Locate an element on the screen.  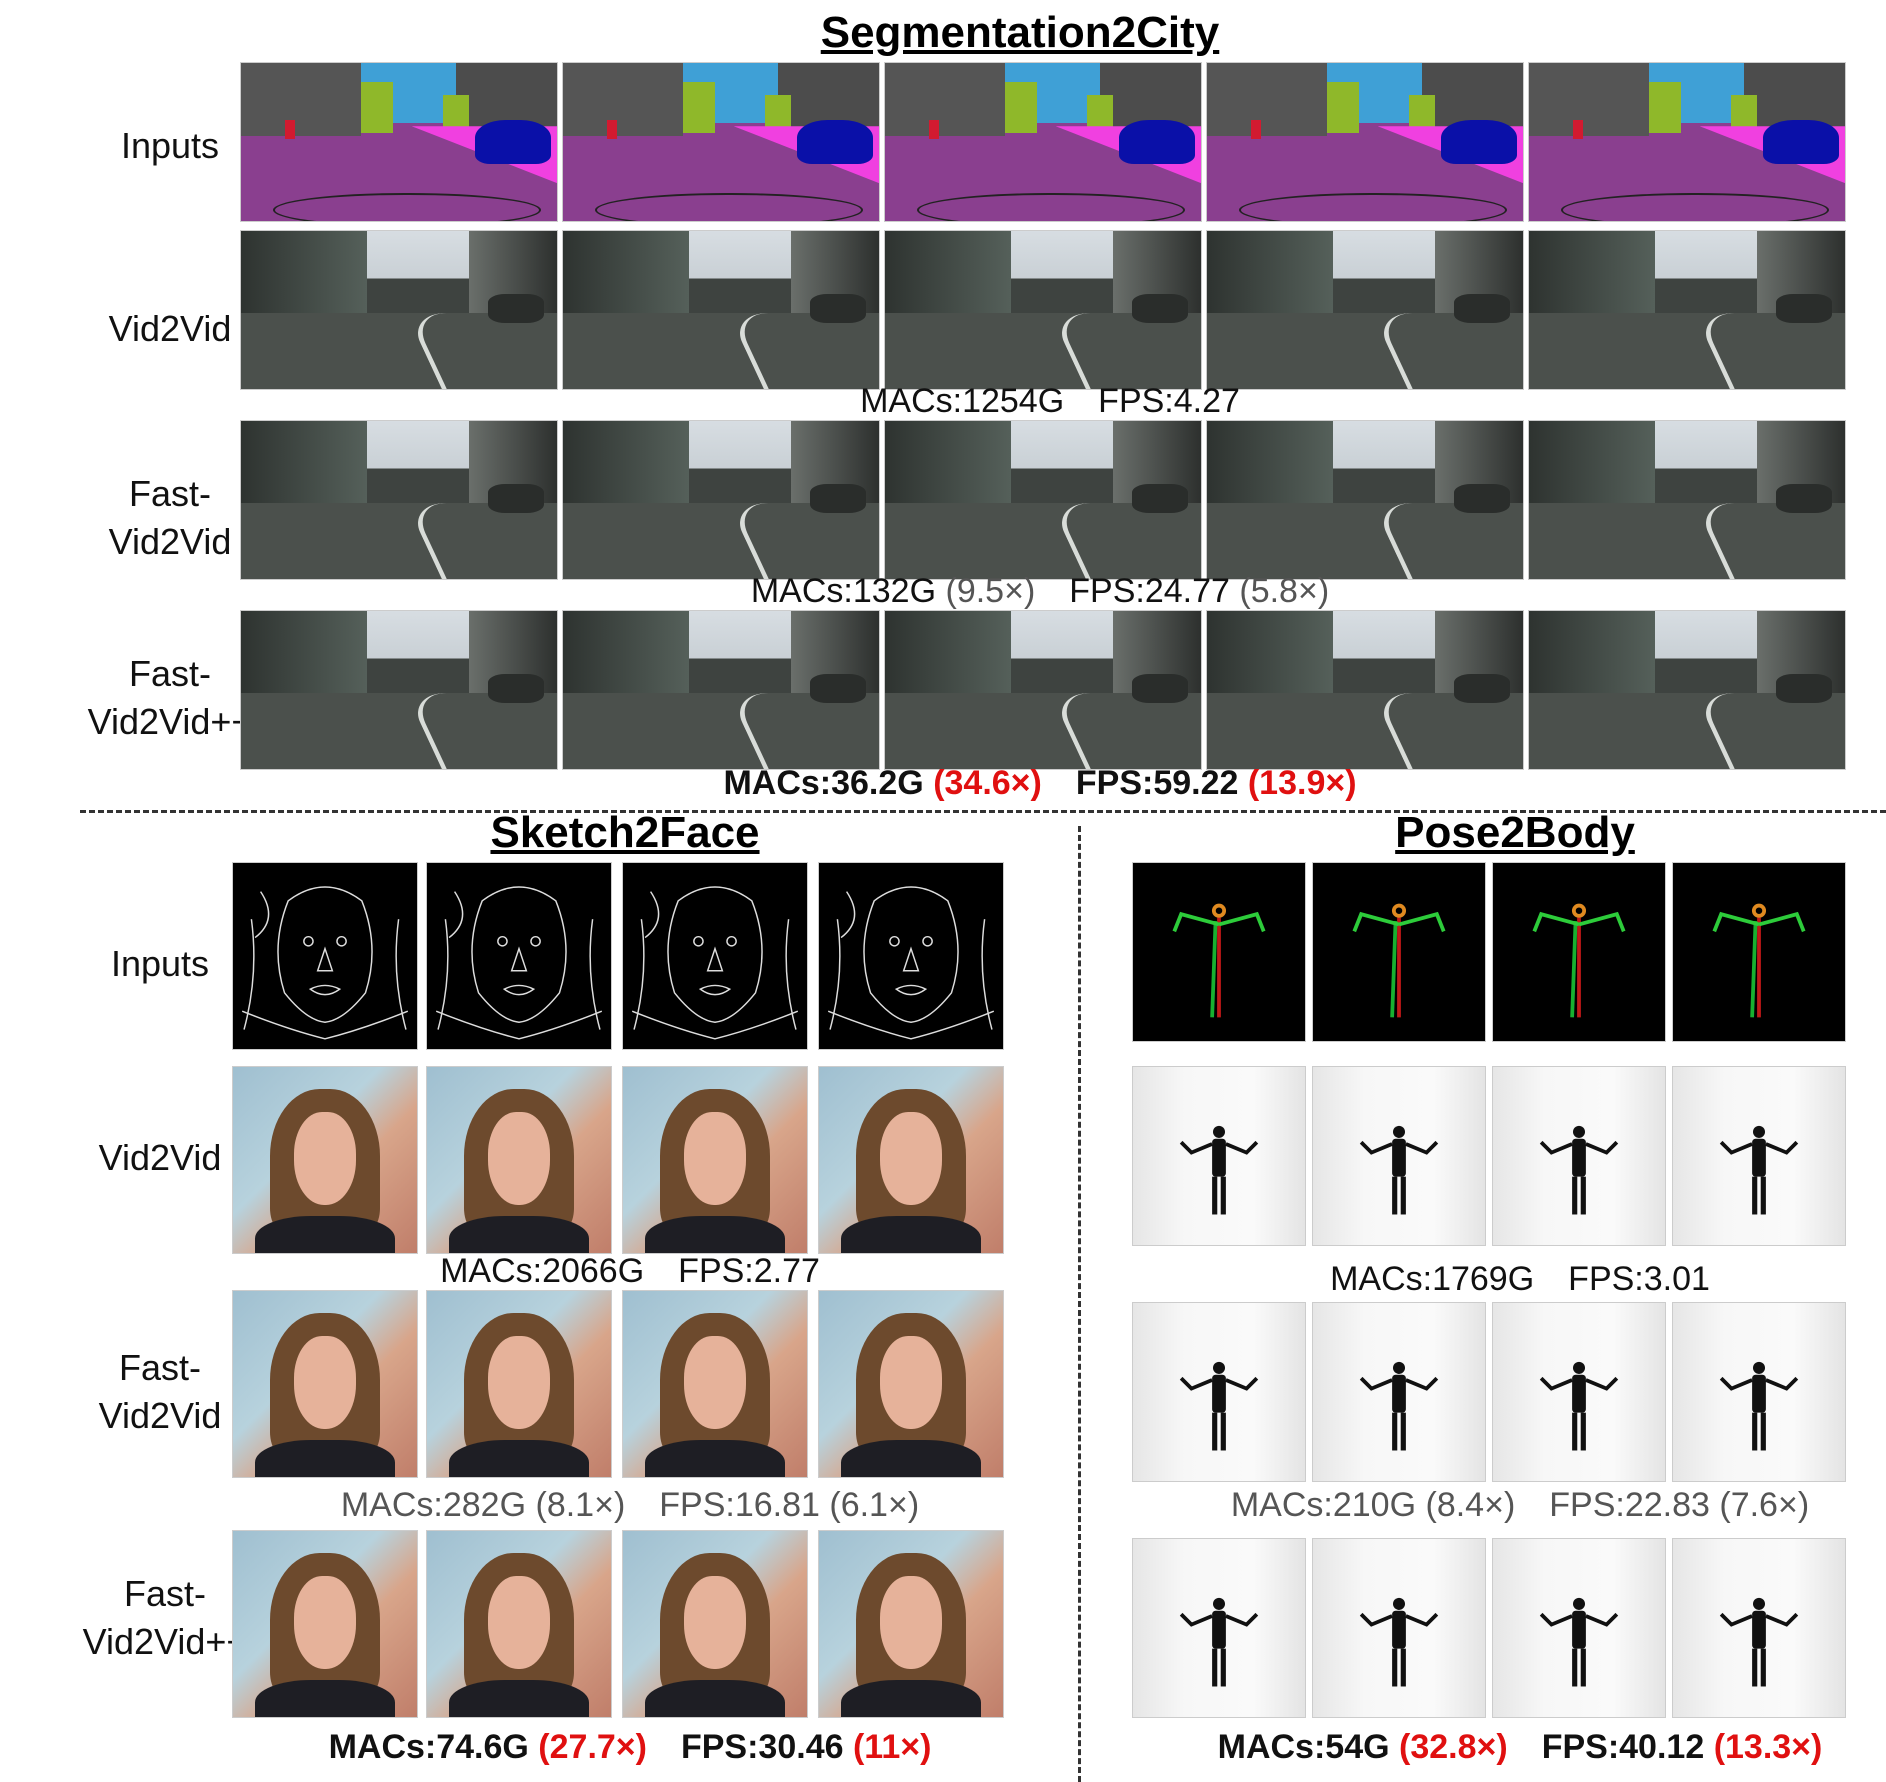
horizontal-divider is located at coordinates (983, 811).